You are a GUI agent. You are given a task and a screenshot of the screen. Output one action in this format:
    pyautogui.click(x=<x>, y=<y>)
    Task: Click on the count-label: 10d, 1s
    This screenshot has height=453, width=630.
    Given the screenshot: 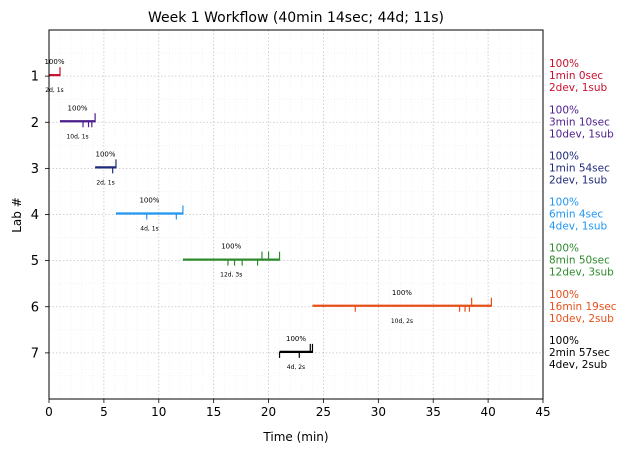 What is the action you would take?
    pyautogui.click(x=77, y=136)
    